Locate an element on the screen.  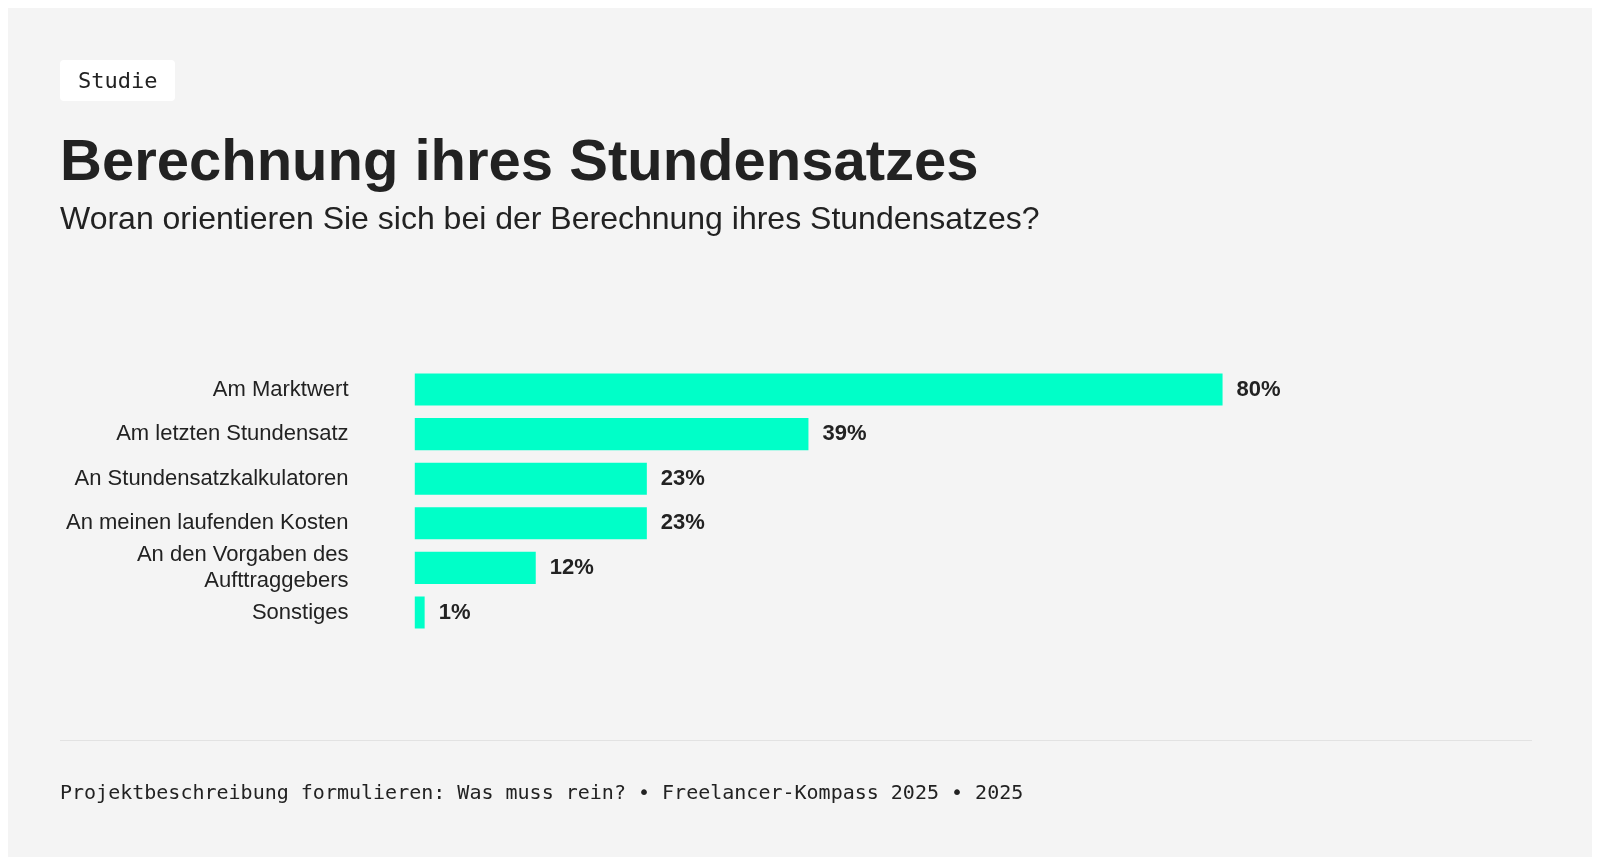
y-tick-label: Sonstiges is located at coordinates (300, 611).